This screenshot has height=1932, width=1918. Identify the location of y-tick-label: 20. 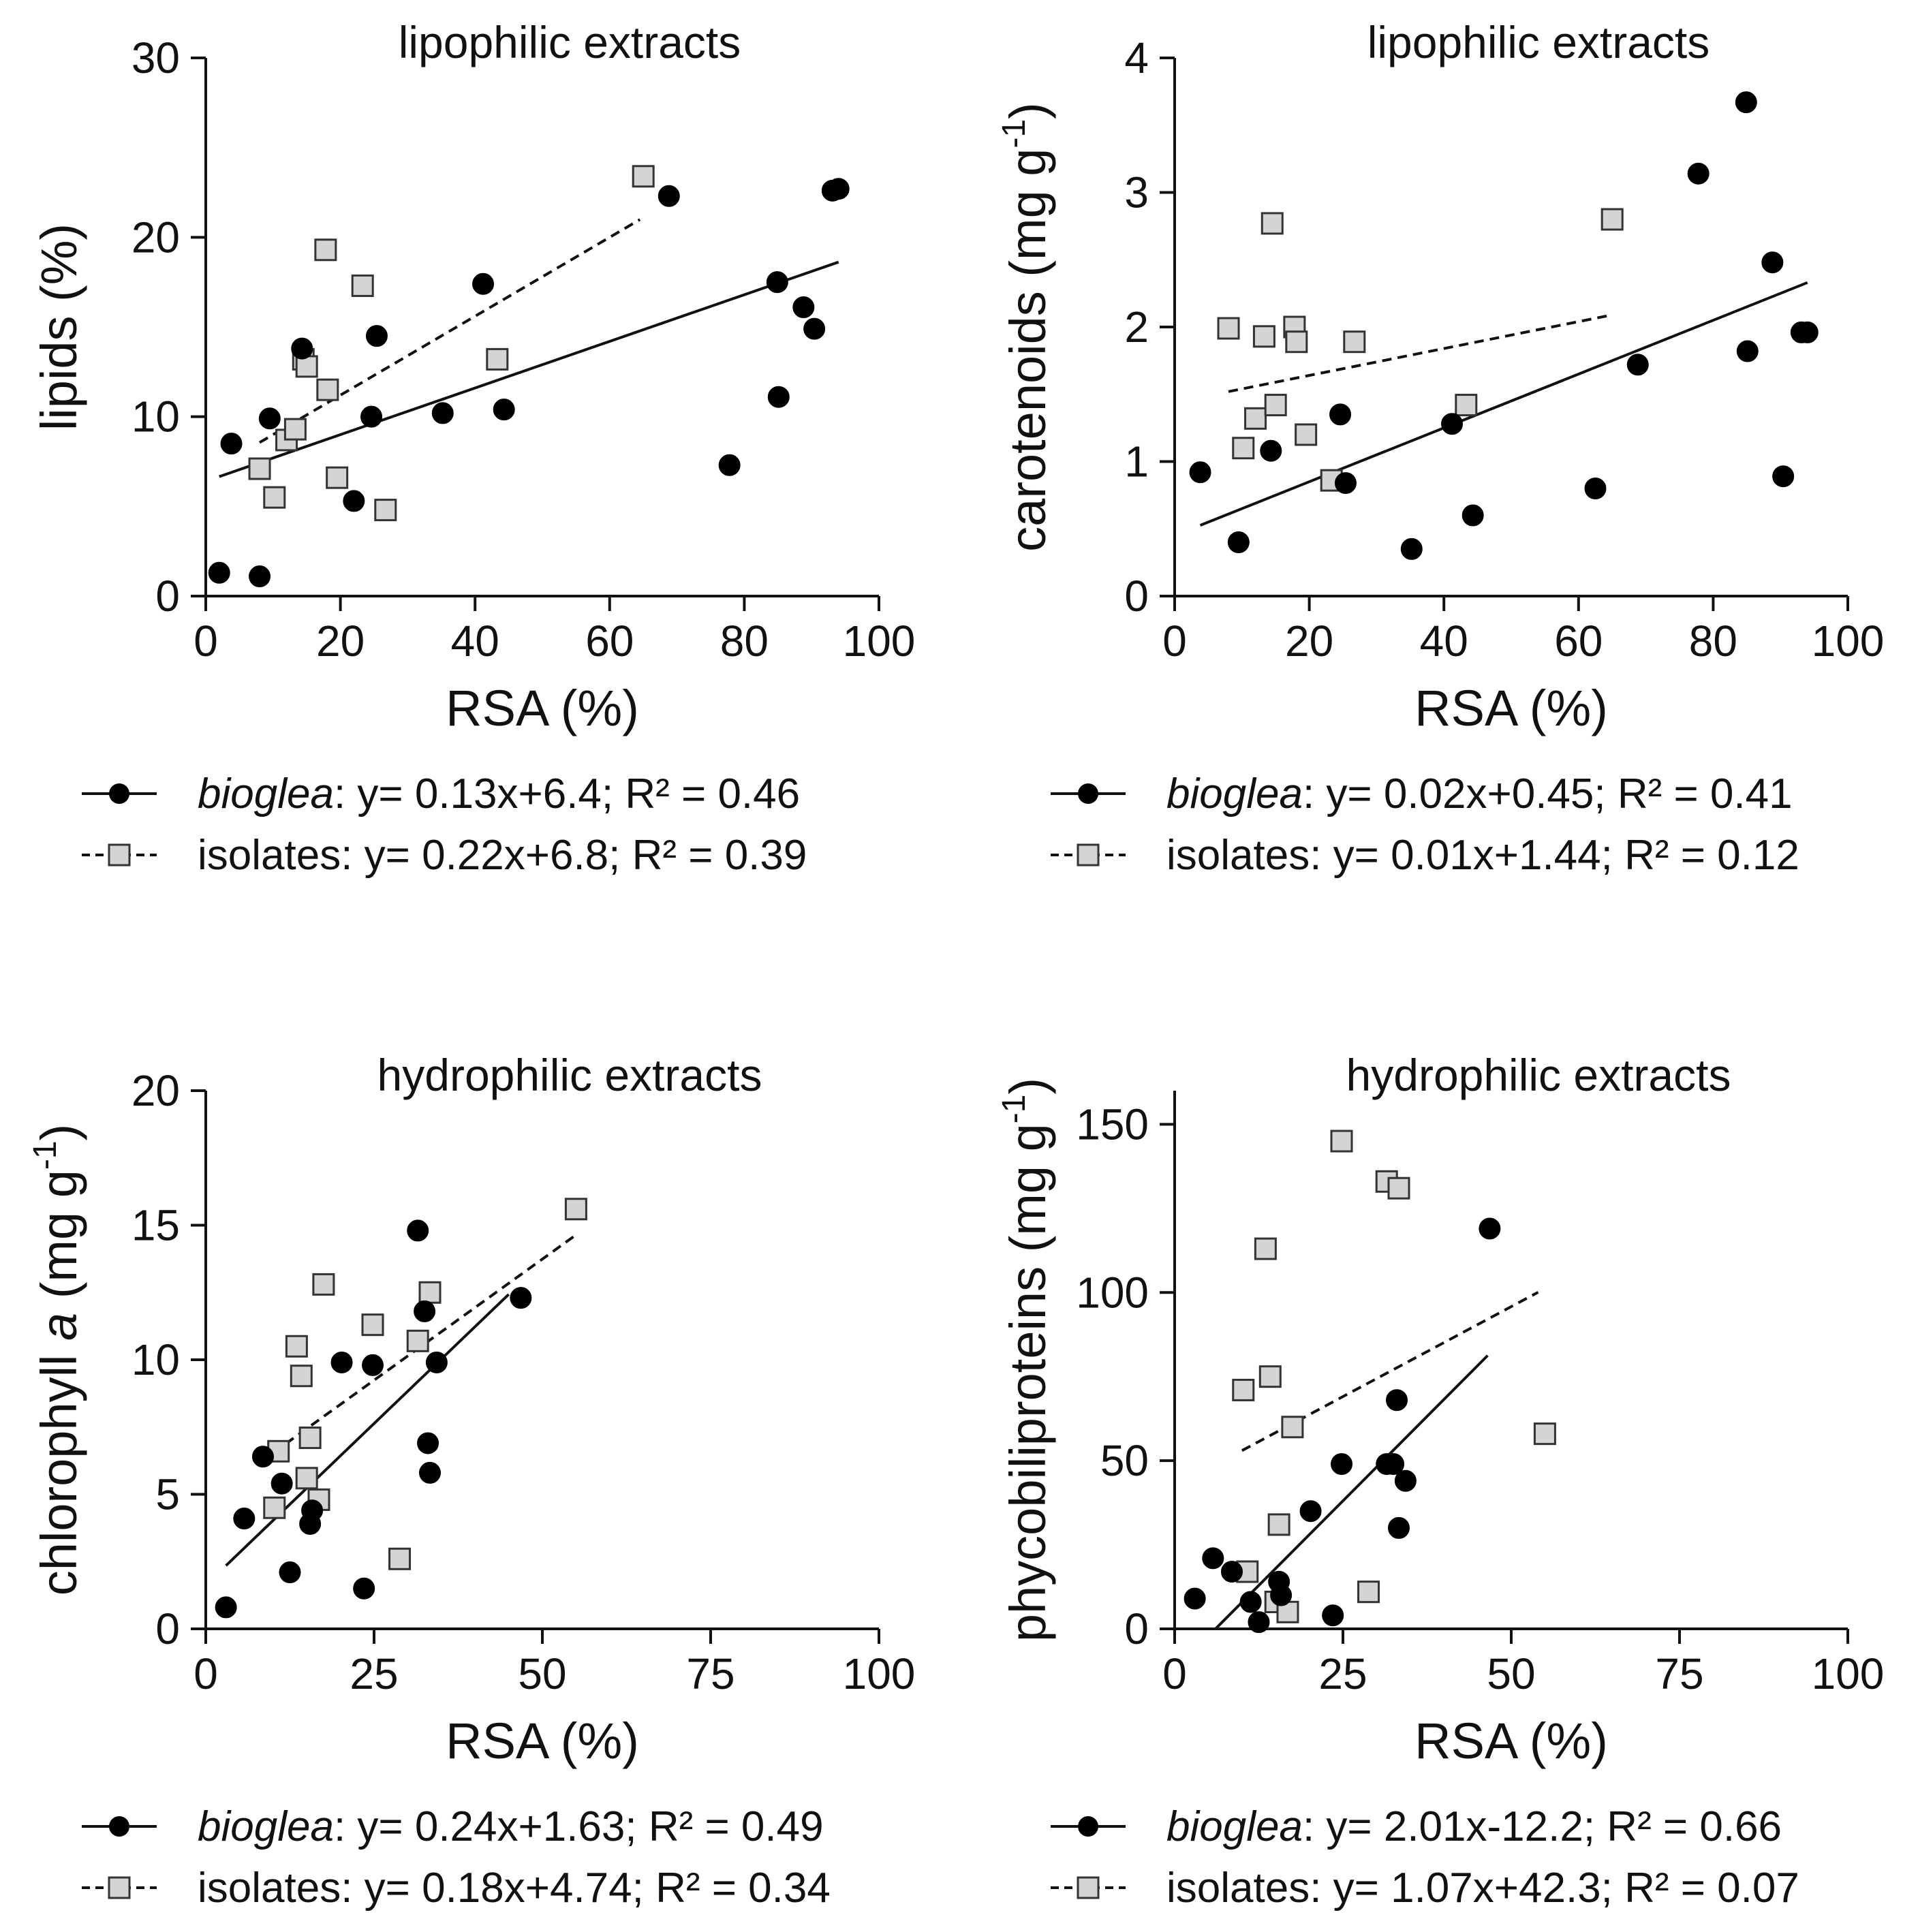
(156, 1090).